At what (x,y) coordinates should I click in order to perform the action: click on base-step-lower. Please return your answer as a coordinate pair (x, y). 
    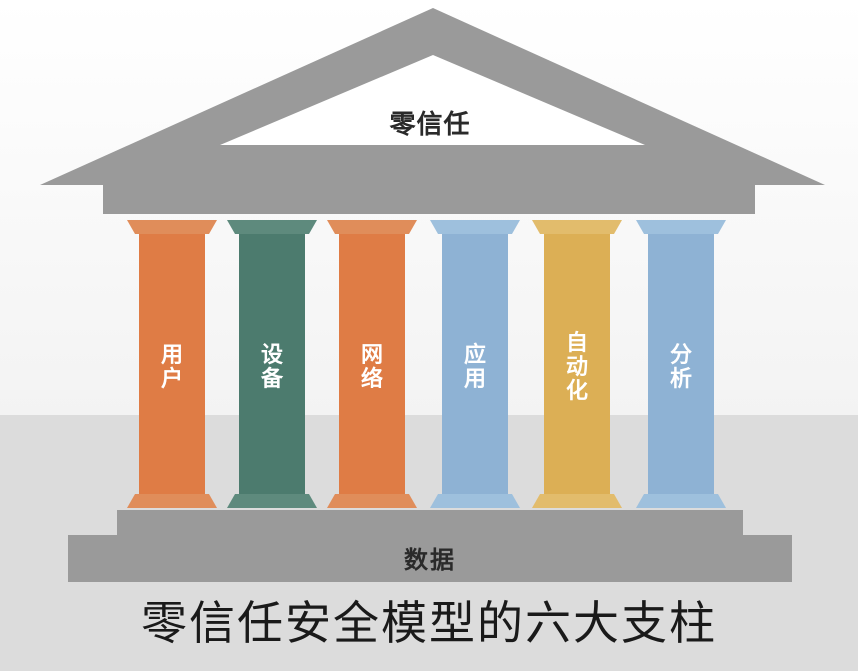
    Looking at the image, I should click on (430, 558).